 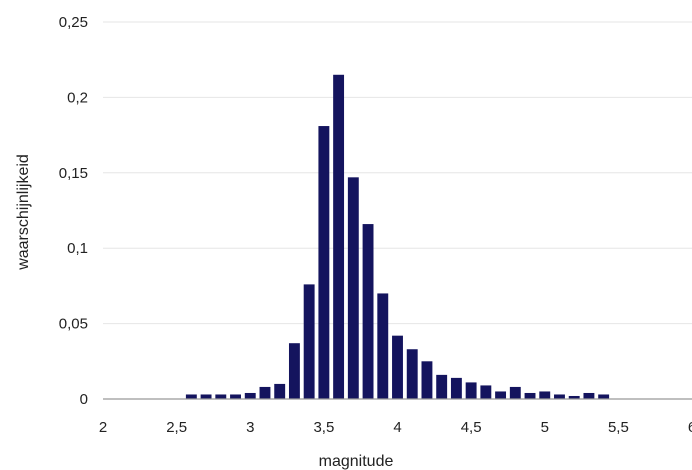 What do you see at coordinates (545, 427) in the screenshot?
I see `x-tick-label: 5` at bounding box center [545, 427].